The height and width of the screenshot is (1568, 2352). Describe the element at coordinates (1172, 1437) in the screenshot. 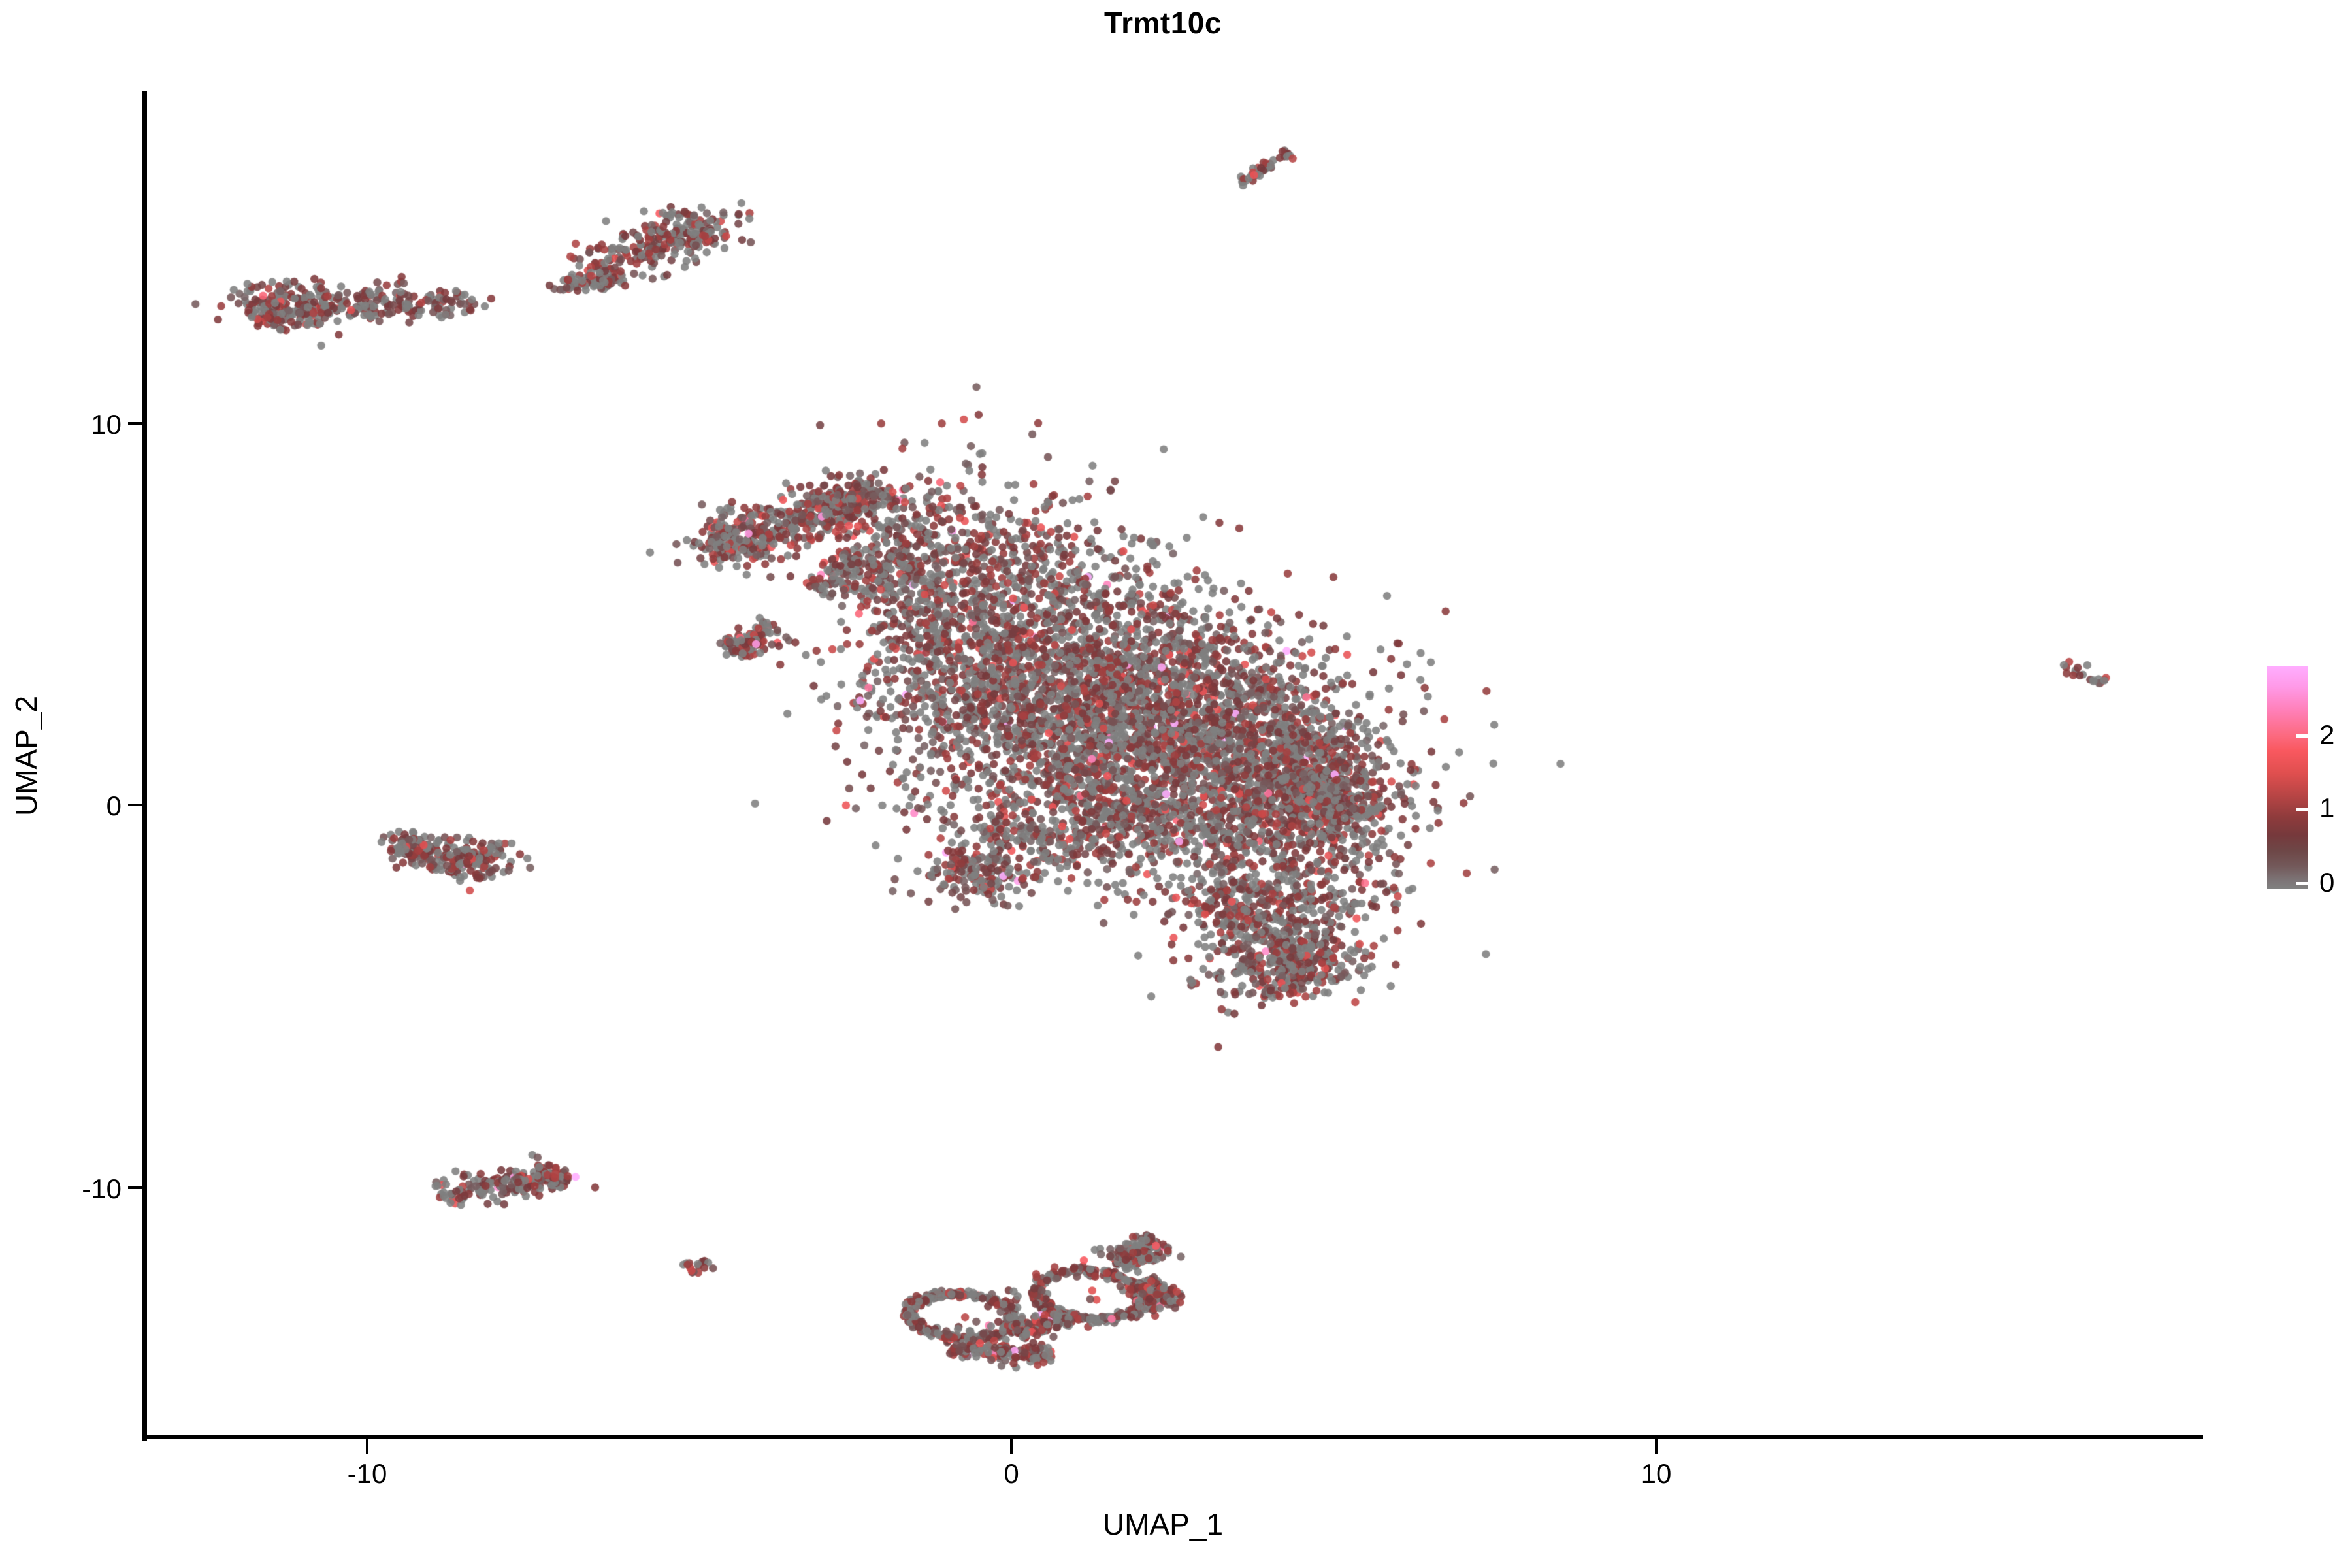

I see `x-axis-line` at that location.